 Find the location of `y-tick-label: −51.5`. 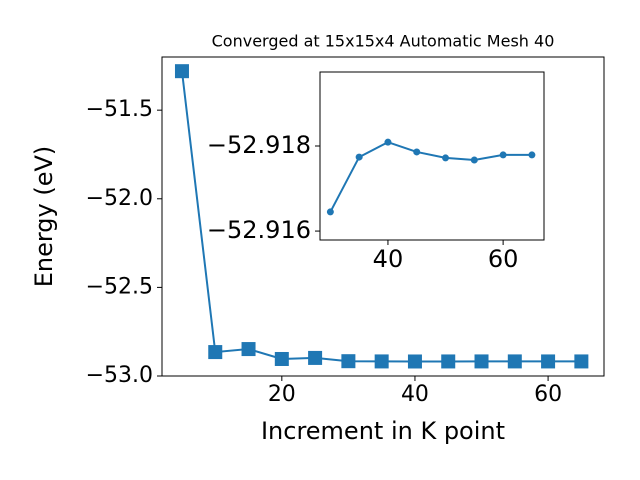

y-tick-label: −51.5 is located at coordinates (119, 109).